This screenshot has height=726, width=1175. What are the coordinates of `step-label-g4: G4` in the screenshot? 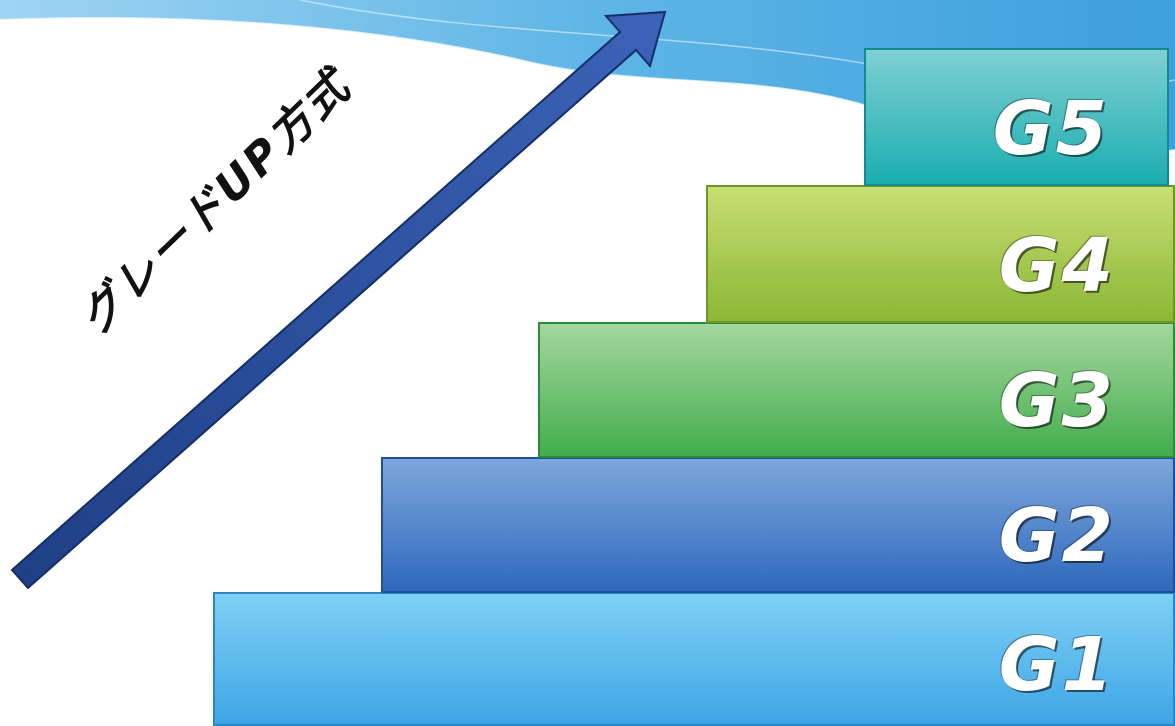 It's located at (1056, 266).